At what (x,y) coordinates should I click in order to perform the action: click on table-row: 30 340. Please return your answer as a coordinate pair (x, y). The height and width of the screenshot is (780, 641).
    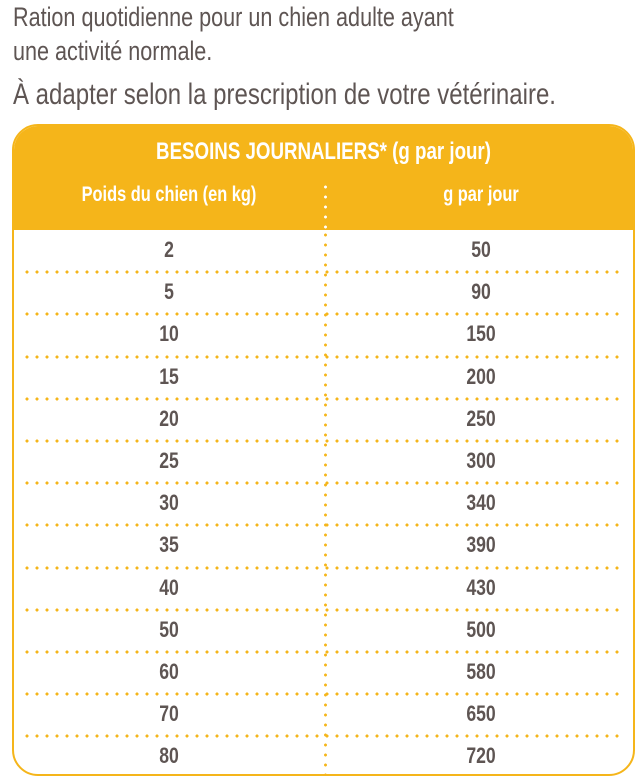
    Looking at the image, I should click on (323, 505).